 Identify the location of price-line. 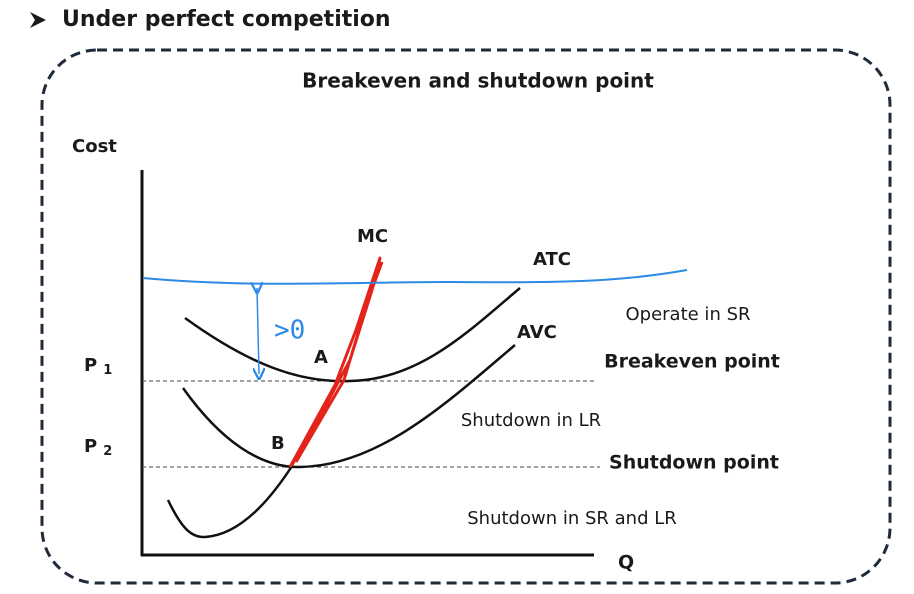
(415, 277).